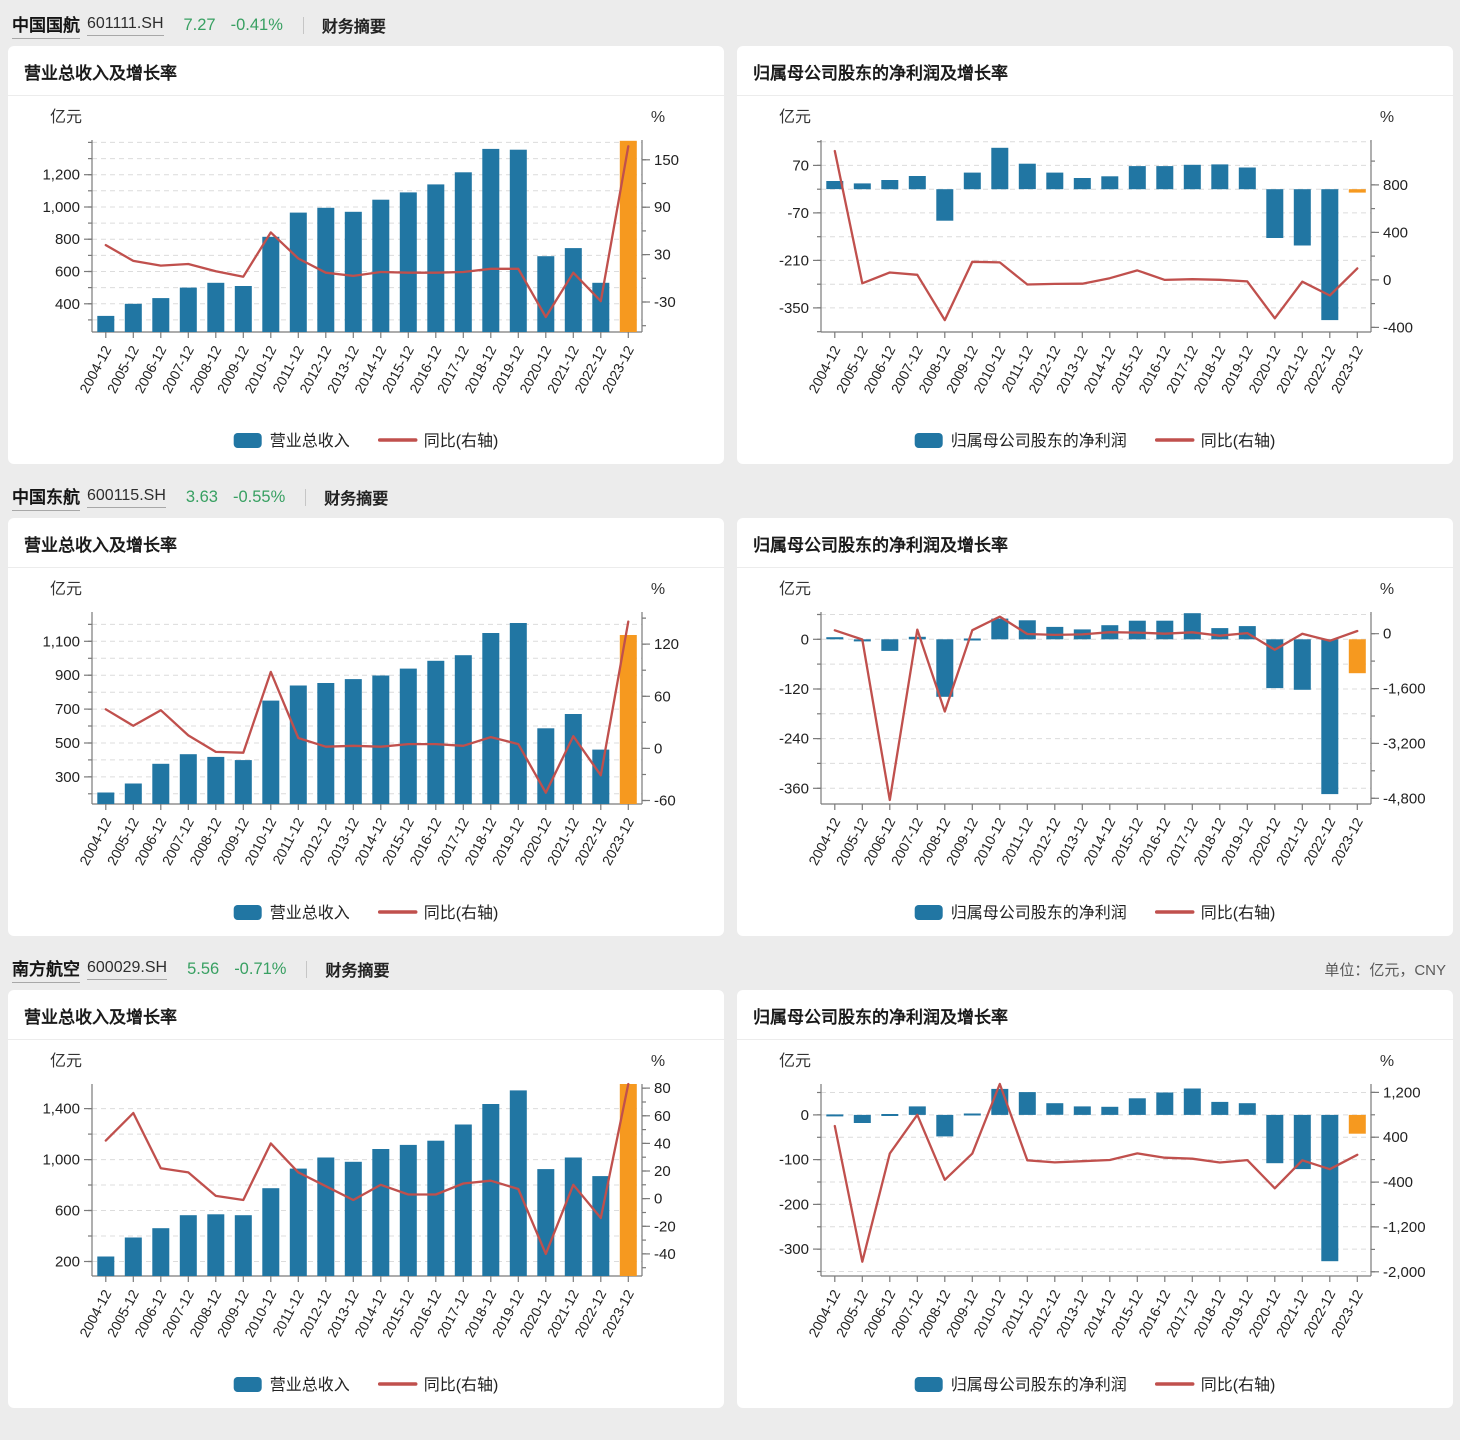 The height and width of the screenshot is (1440, 1460). I want to click on svg-text: -70, so click(798, 213).